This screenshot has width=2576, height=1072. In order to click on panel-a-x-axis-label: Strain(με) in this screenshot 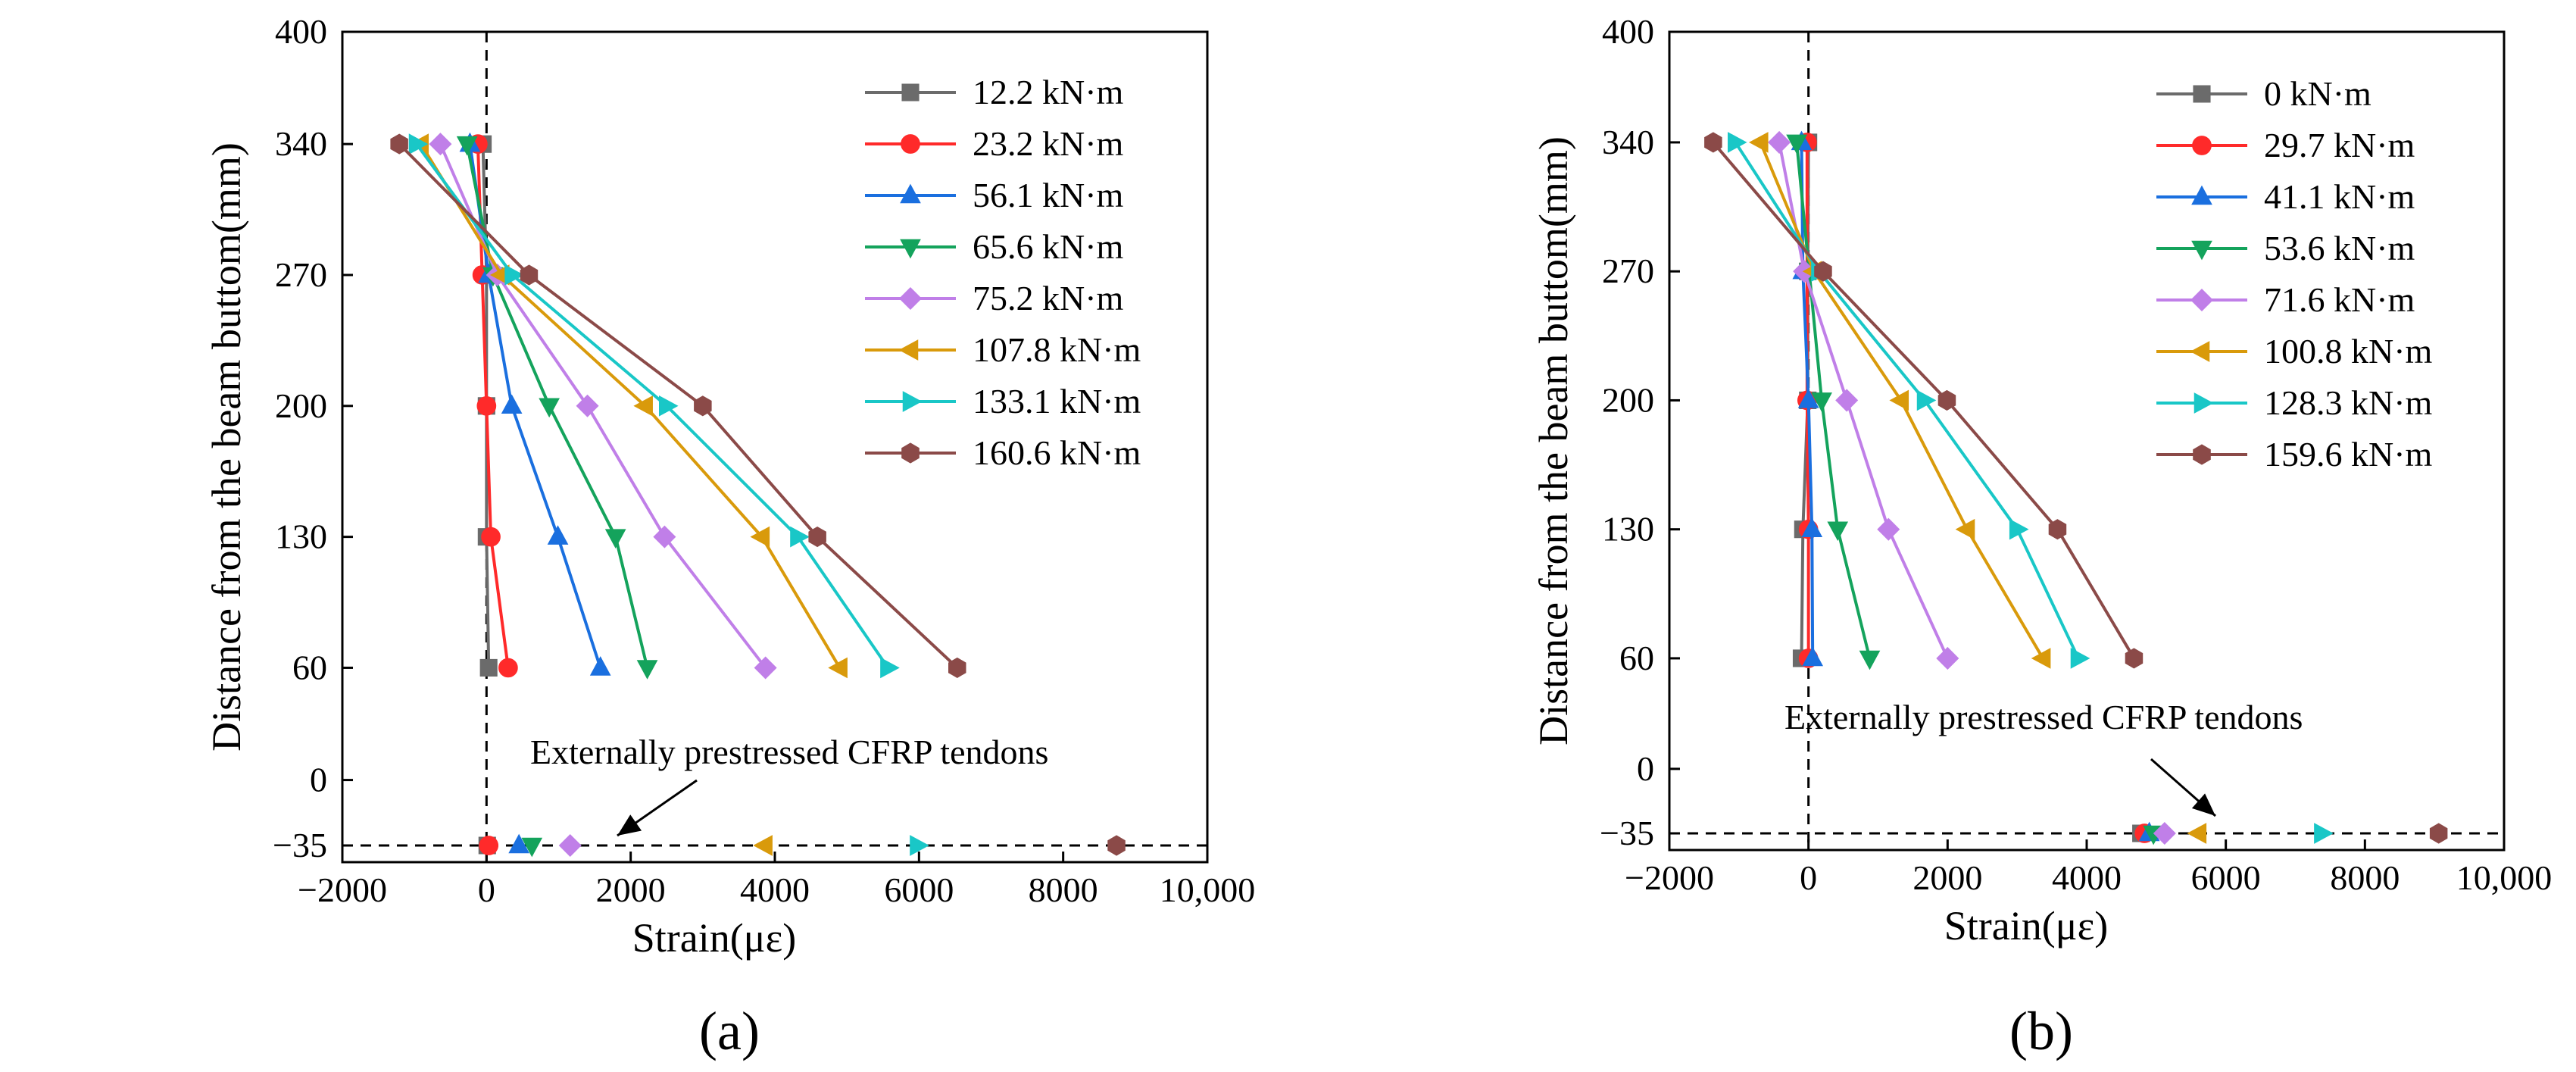, I will do `click(715, 938)`.